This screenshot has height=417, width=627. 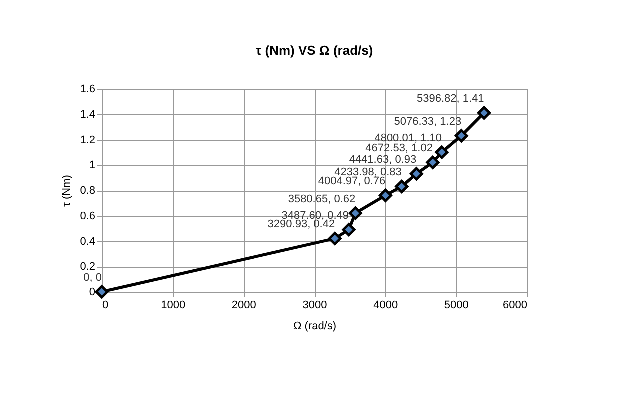 What do you see at coordinates (456, 306) in the screenshot?
I see `x-tick-label: 5000` at bounding box center [456, 306].